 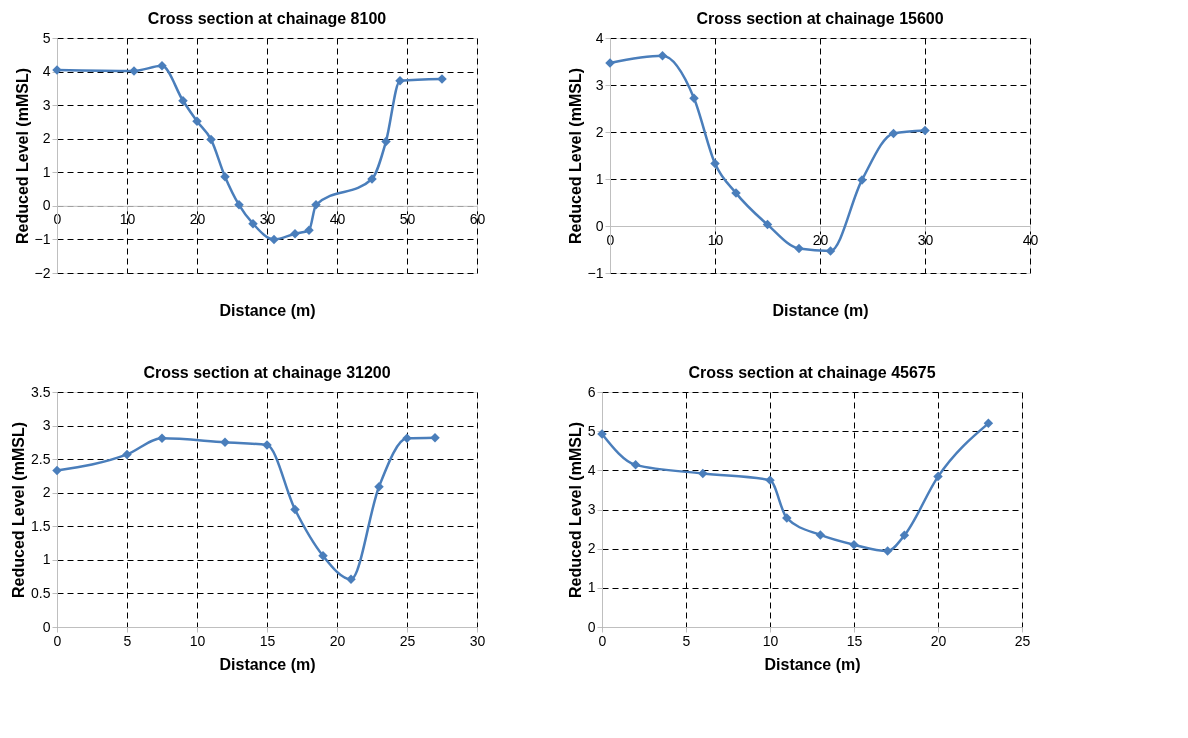 I want to click on y-tick-label: −2, so click(x=42, y=272).